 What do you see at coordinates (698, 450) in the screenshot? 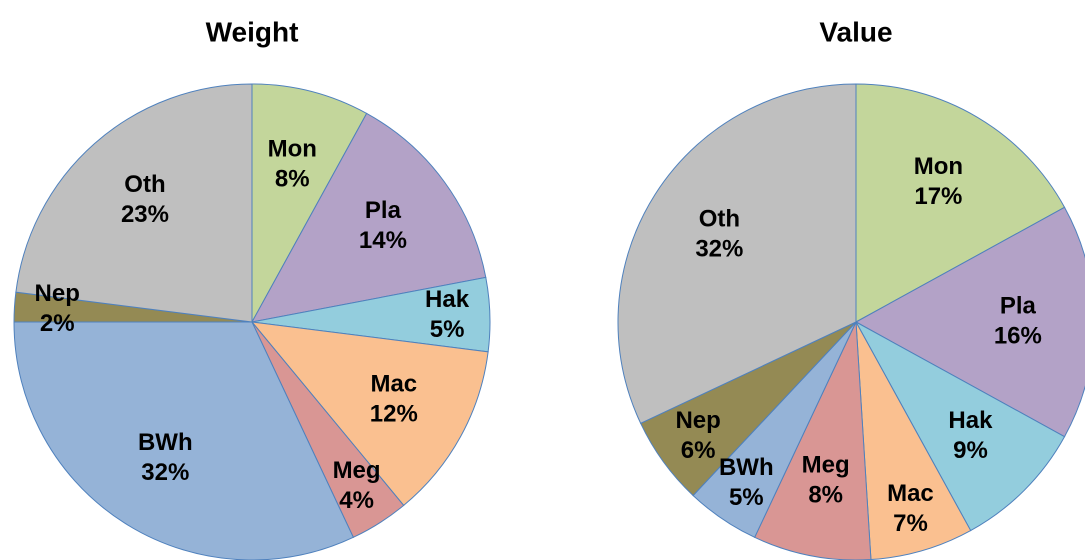
I see `slice-value-label: 6%` at bounding box center [698, 450].